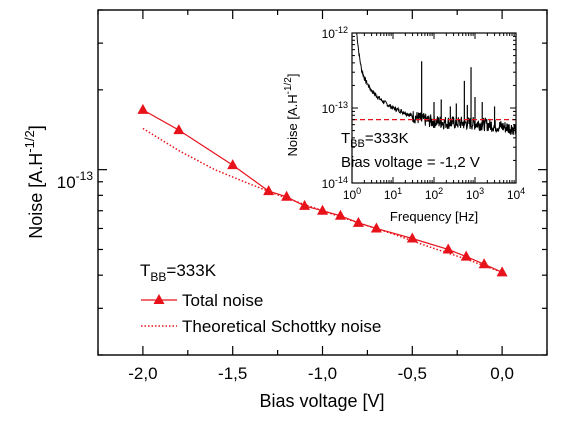  Describe the element at coordinates (321, 401) in the screenshot. I see `main-x-axis-label: Bias voltage [V]` at that location.